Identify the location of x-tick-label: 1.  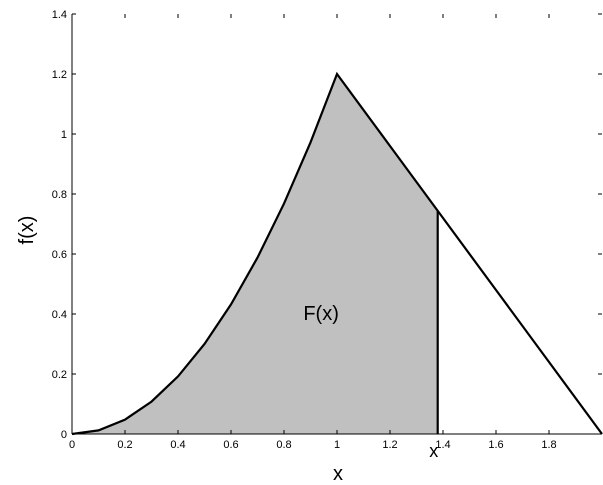
(337, 445).